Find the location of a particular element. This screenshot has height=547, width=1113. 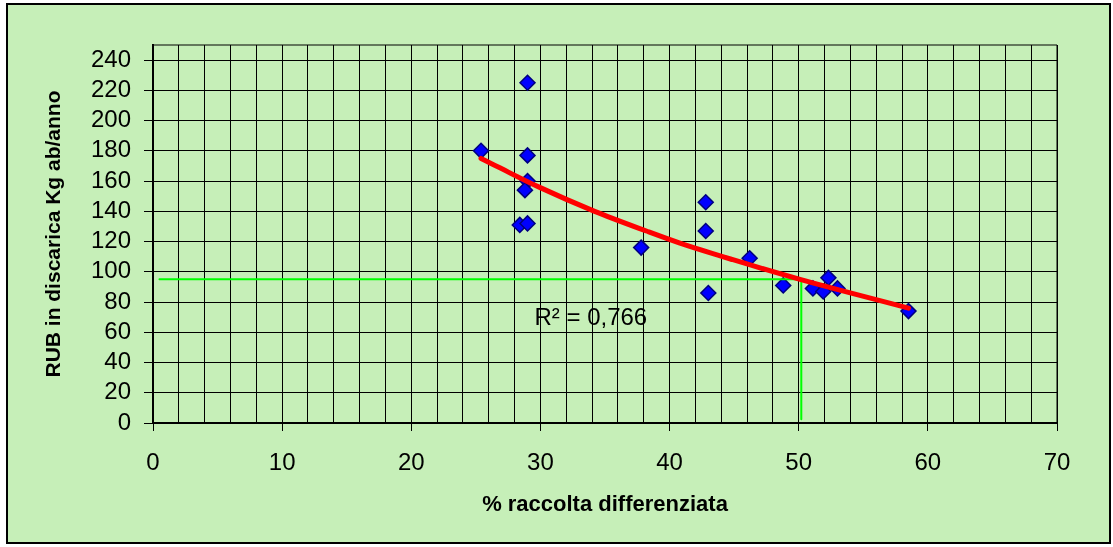

y-tick-label: 60 is located at coordinates (117, 330).